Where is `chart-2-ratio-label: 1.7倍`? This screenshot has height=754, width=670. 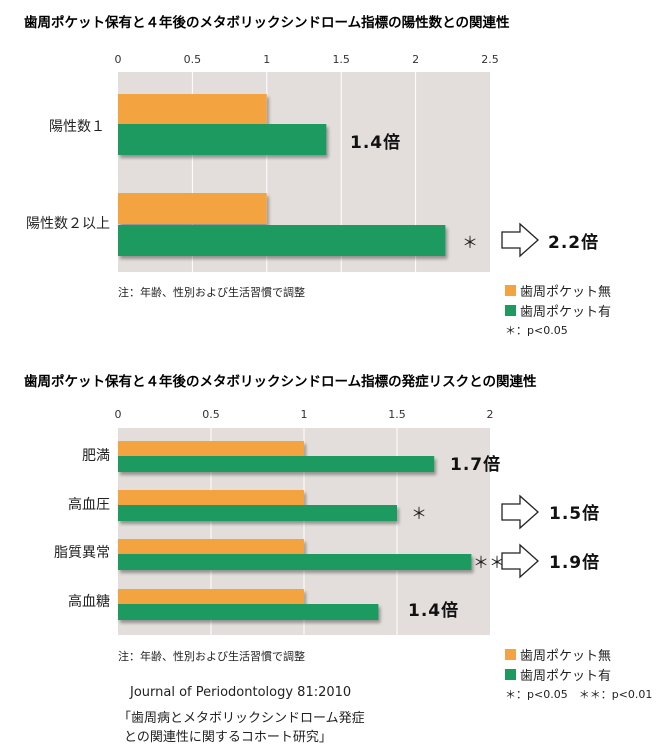 chart-2-ratio-label: 1.7倍 is located at coordinates (475, 464).